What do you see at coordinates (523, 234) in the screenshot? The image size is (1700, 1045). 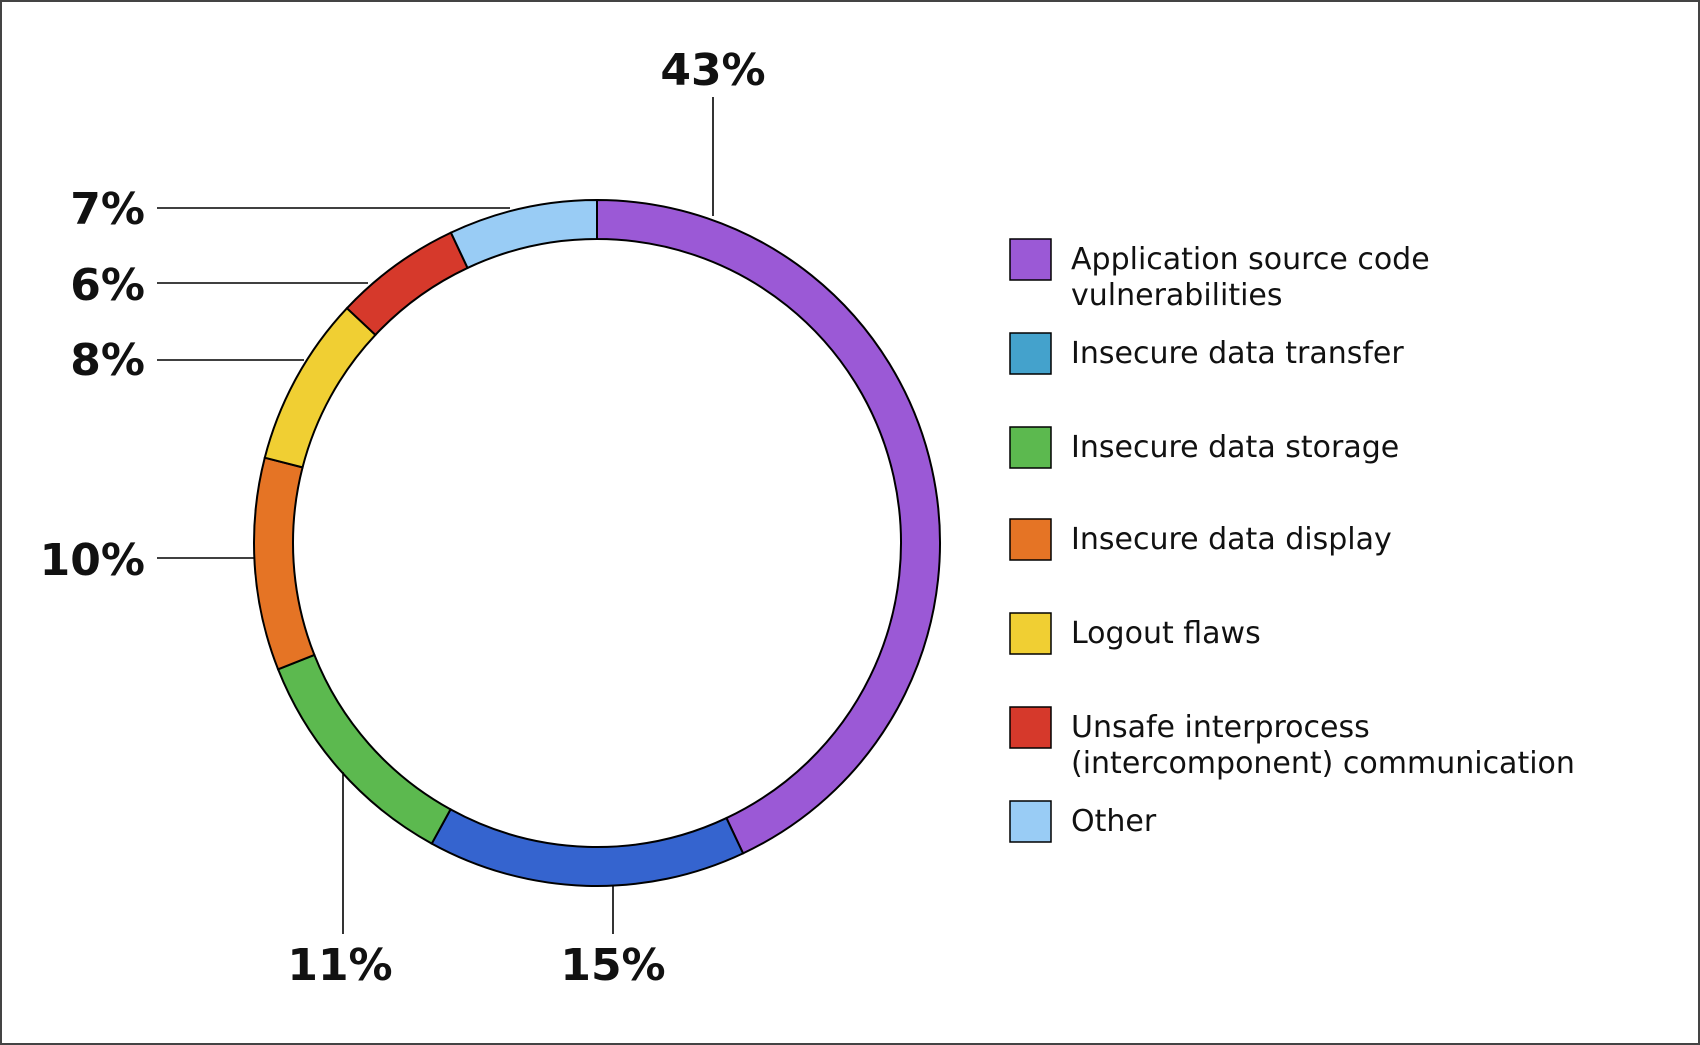 I see `donut-slice-other` at bounding box center [523, 234].